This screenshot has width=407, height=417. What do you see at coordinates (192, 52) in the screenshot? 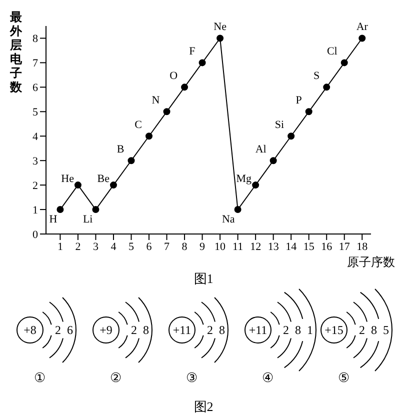
I see `annotation: F` at bounding box center [192, 52].